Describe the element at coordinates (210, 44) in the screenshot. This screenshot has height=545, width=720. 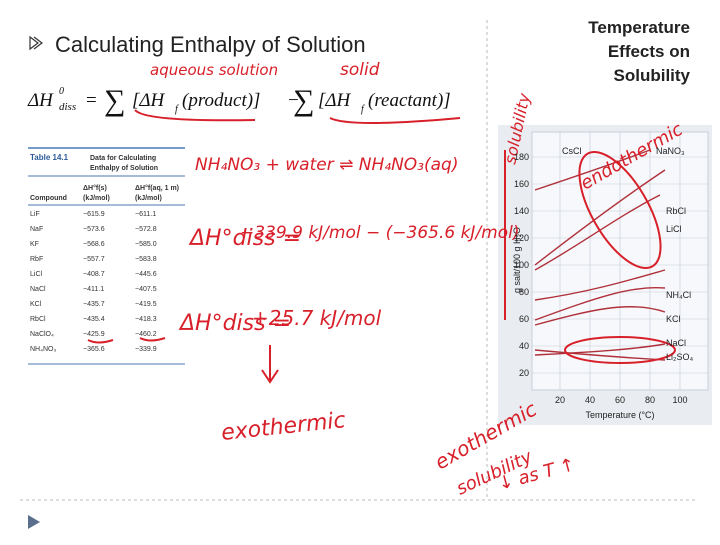
I see `slide-title: Calculating Enthalpy of Solution` at that location.